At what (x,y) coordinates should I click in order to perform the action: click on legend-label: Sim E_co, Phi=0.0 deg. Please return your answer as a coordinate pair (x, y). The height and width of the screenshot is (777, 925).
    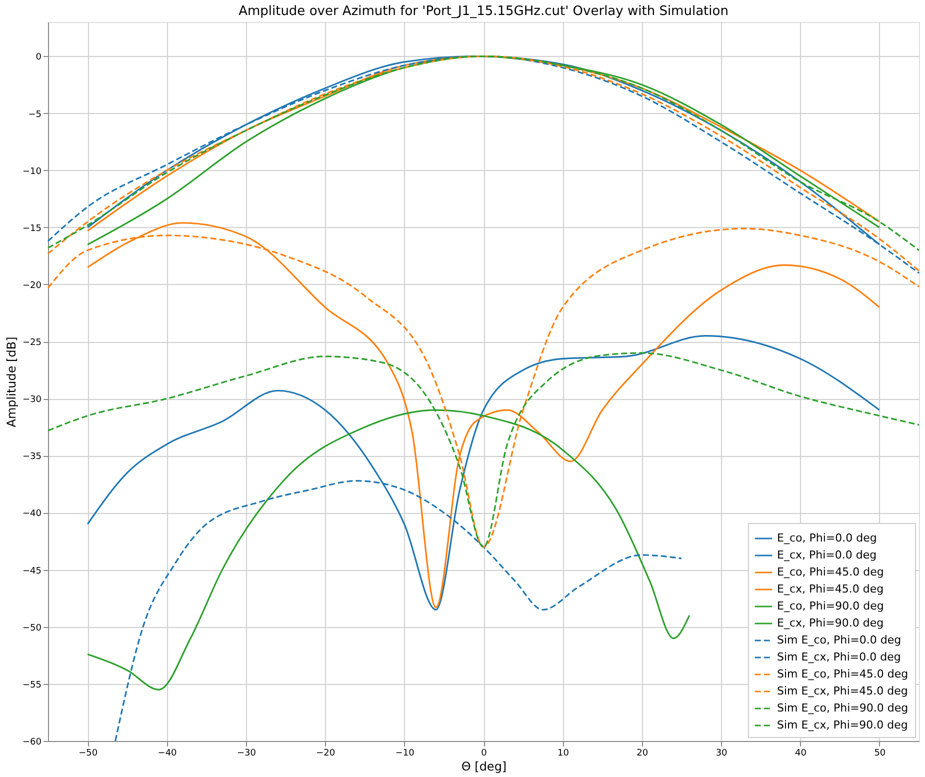
    Looking at the image, I should click on (839, 640).